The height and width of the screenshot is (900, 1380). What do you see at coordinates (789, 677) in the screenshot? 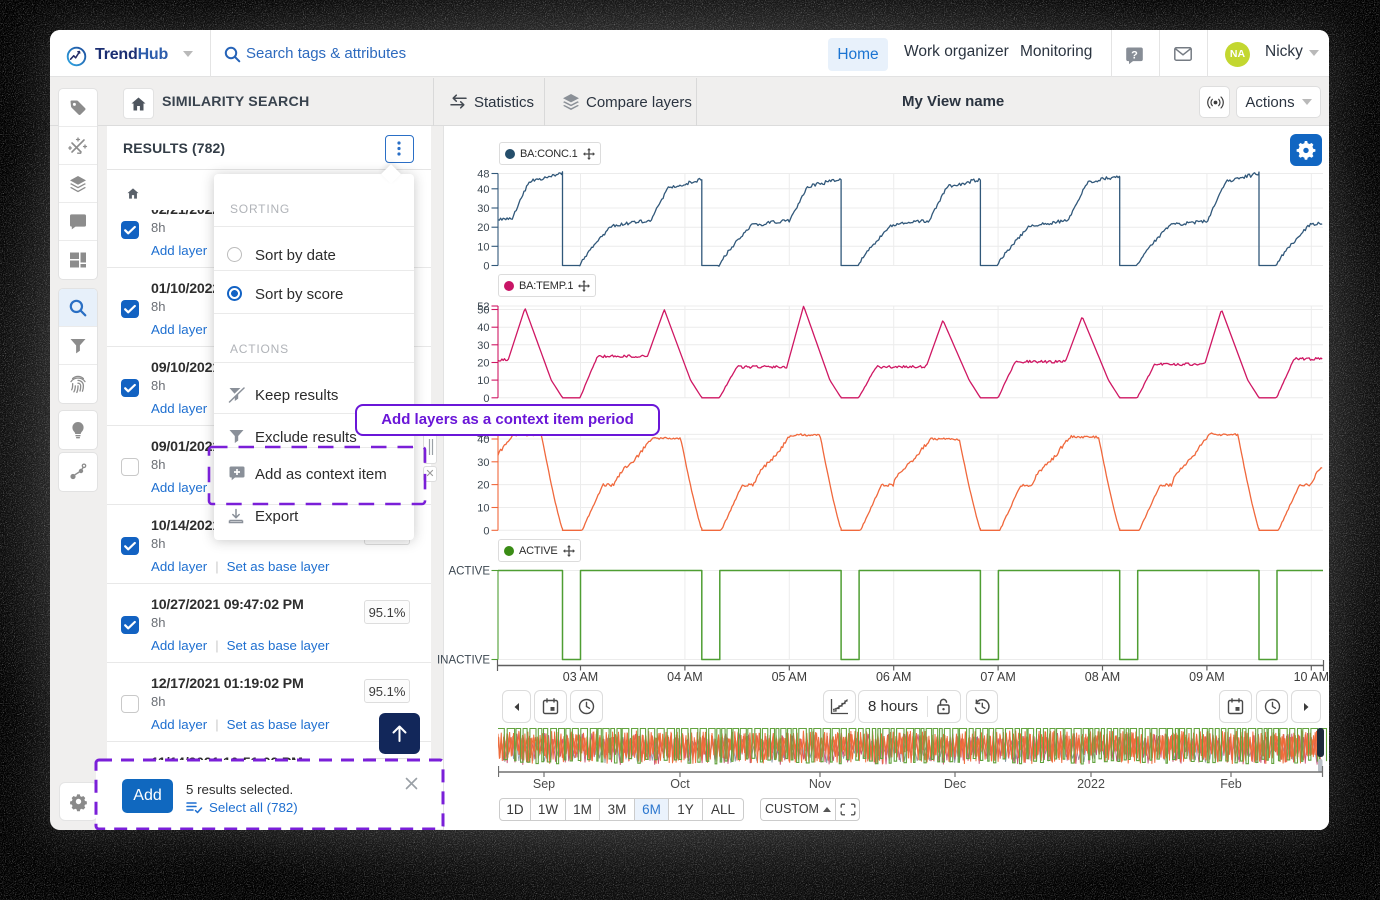
I see `svg-text: 05 AM` at bounding box center [789, 677].